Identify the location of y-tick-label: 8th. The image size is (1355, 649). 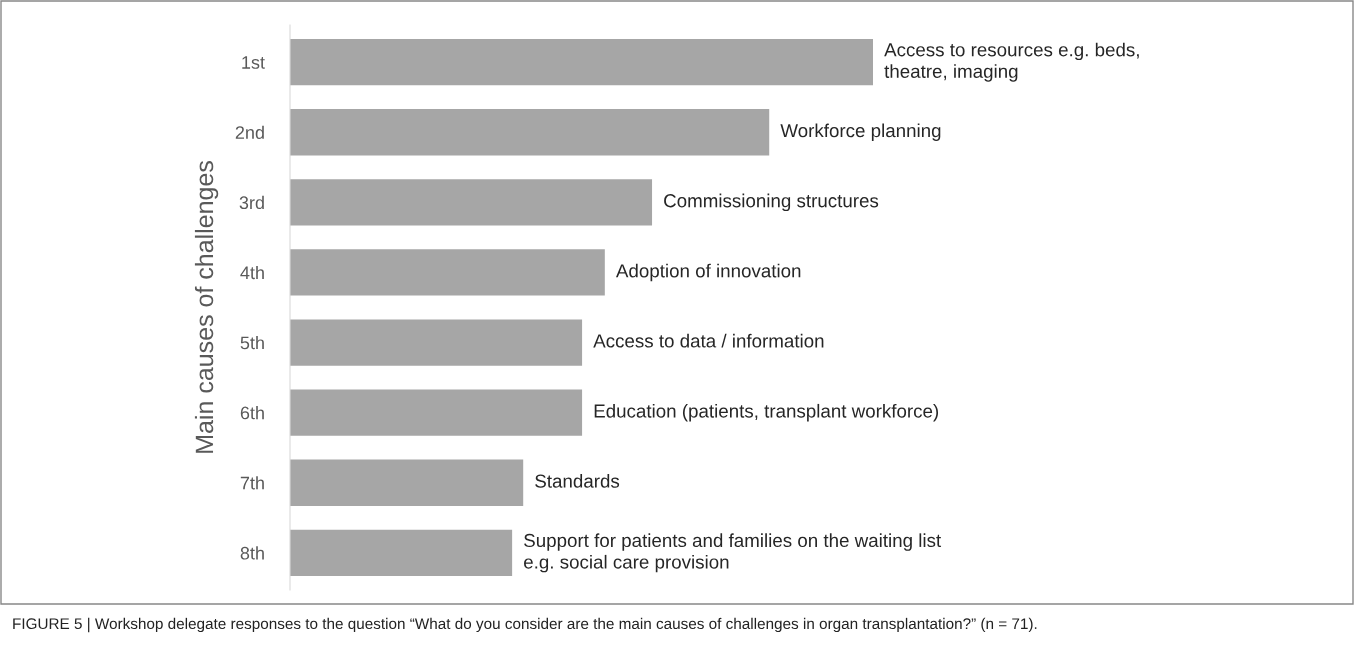
(252, 553).